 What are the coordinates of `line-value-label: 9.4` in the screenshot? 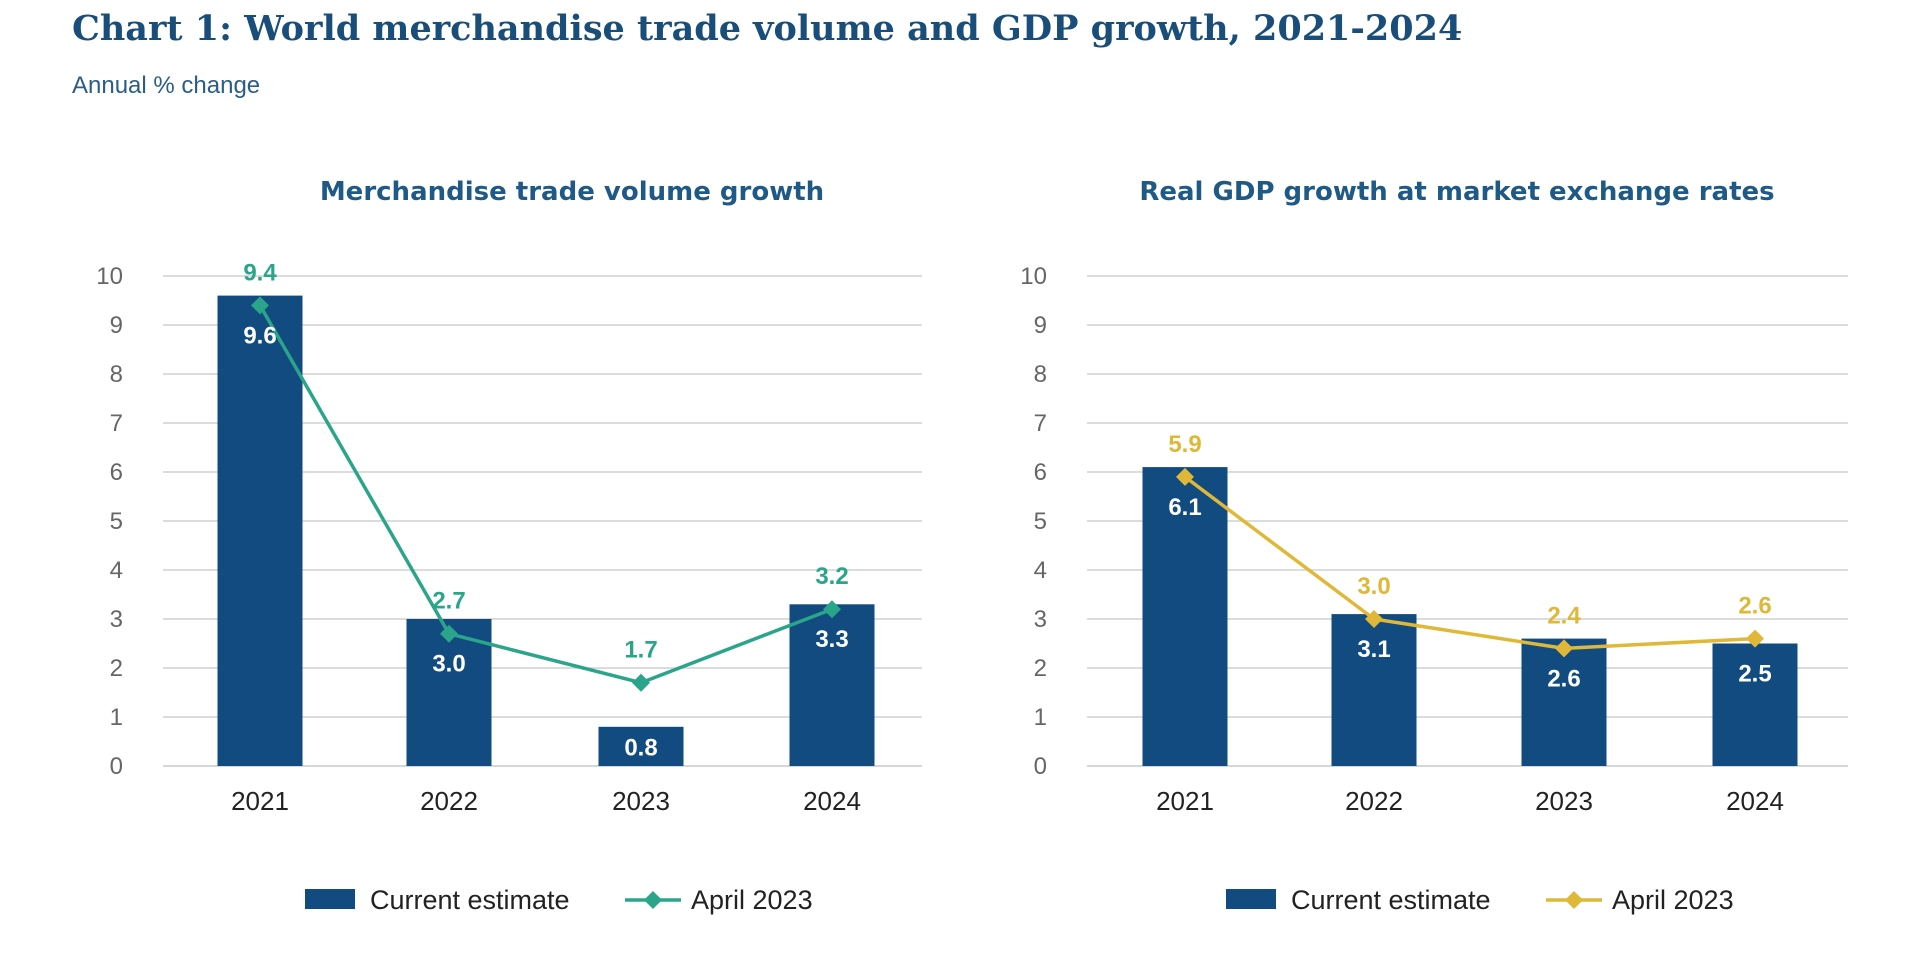 It's located at (260, 272).